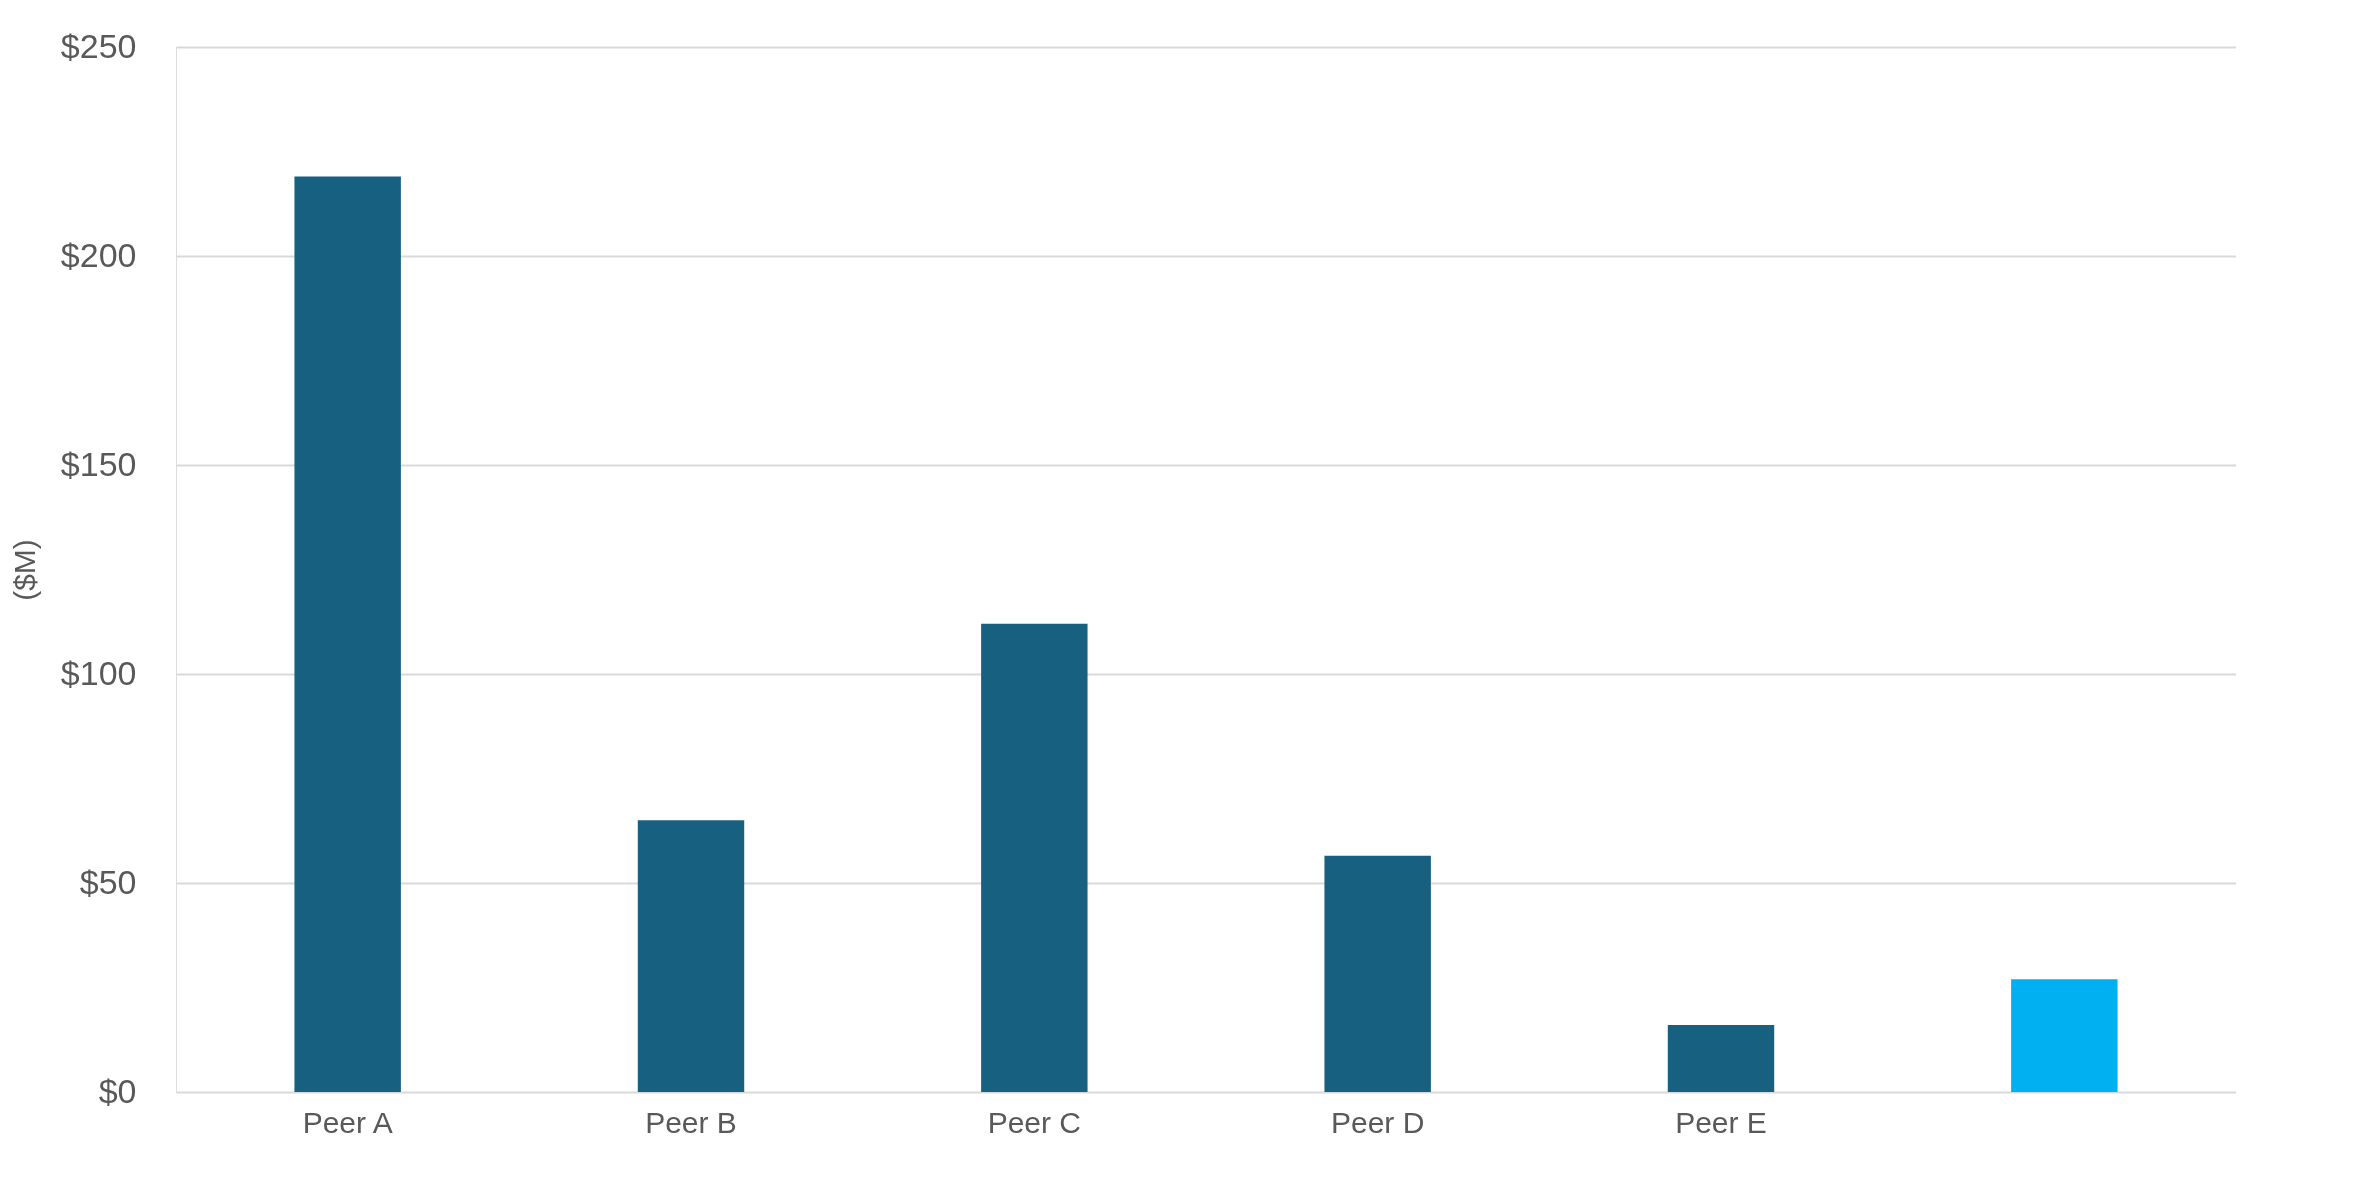  What do you see at coordinates (98, 45) in the screenshot?
I see `y-tick-label: $250` at bounding box center [98, 45].